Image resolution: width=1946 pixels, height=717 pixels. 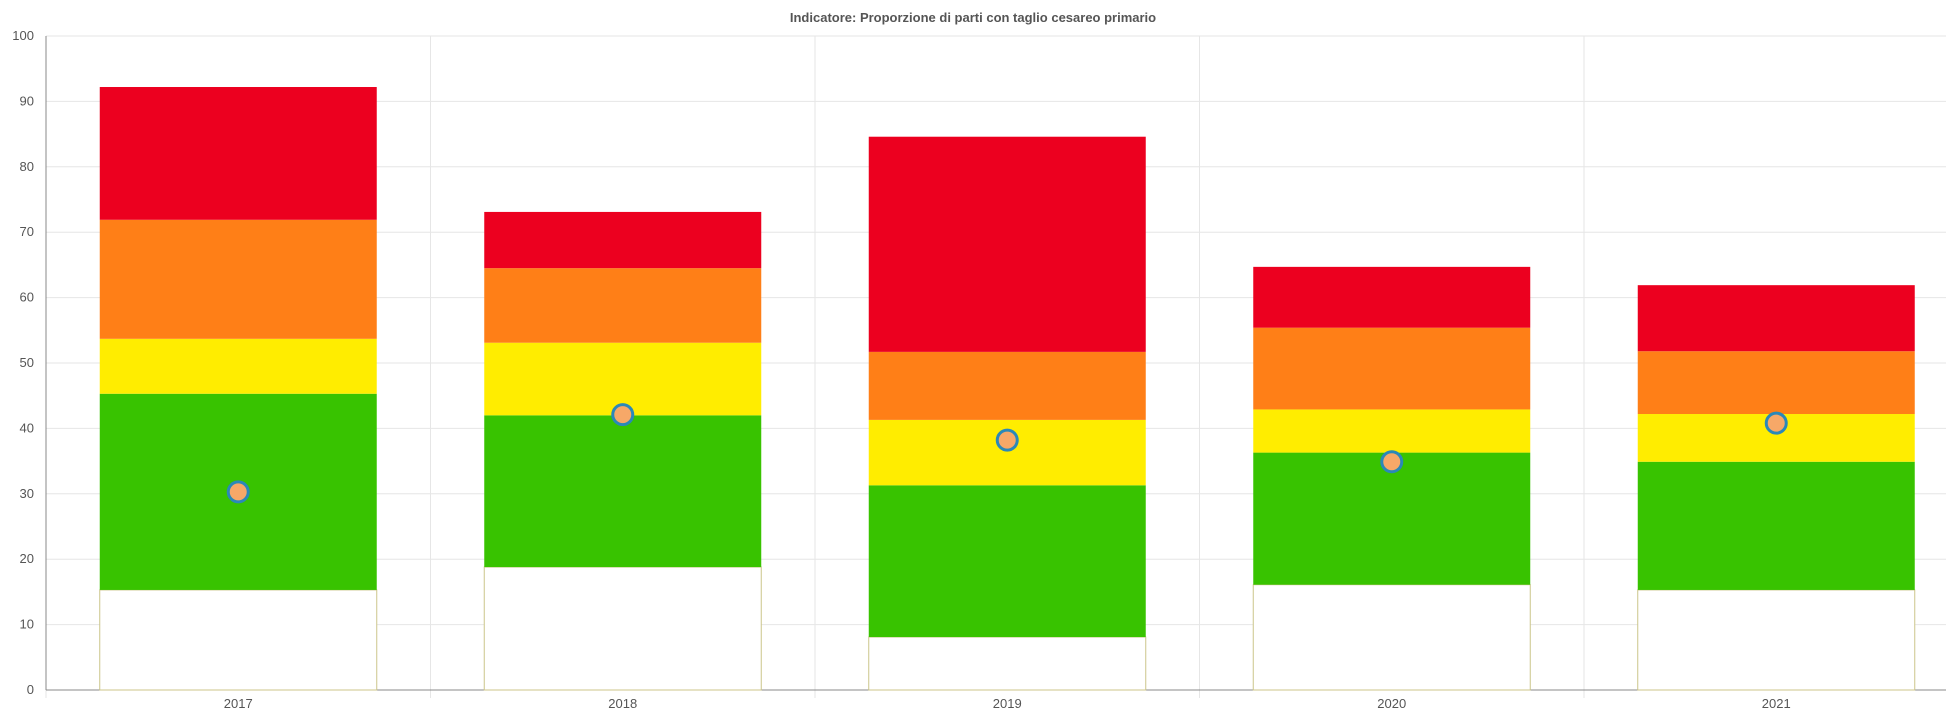 I want to click on y-tick-label: 40, so click(x=27, y=427).